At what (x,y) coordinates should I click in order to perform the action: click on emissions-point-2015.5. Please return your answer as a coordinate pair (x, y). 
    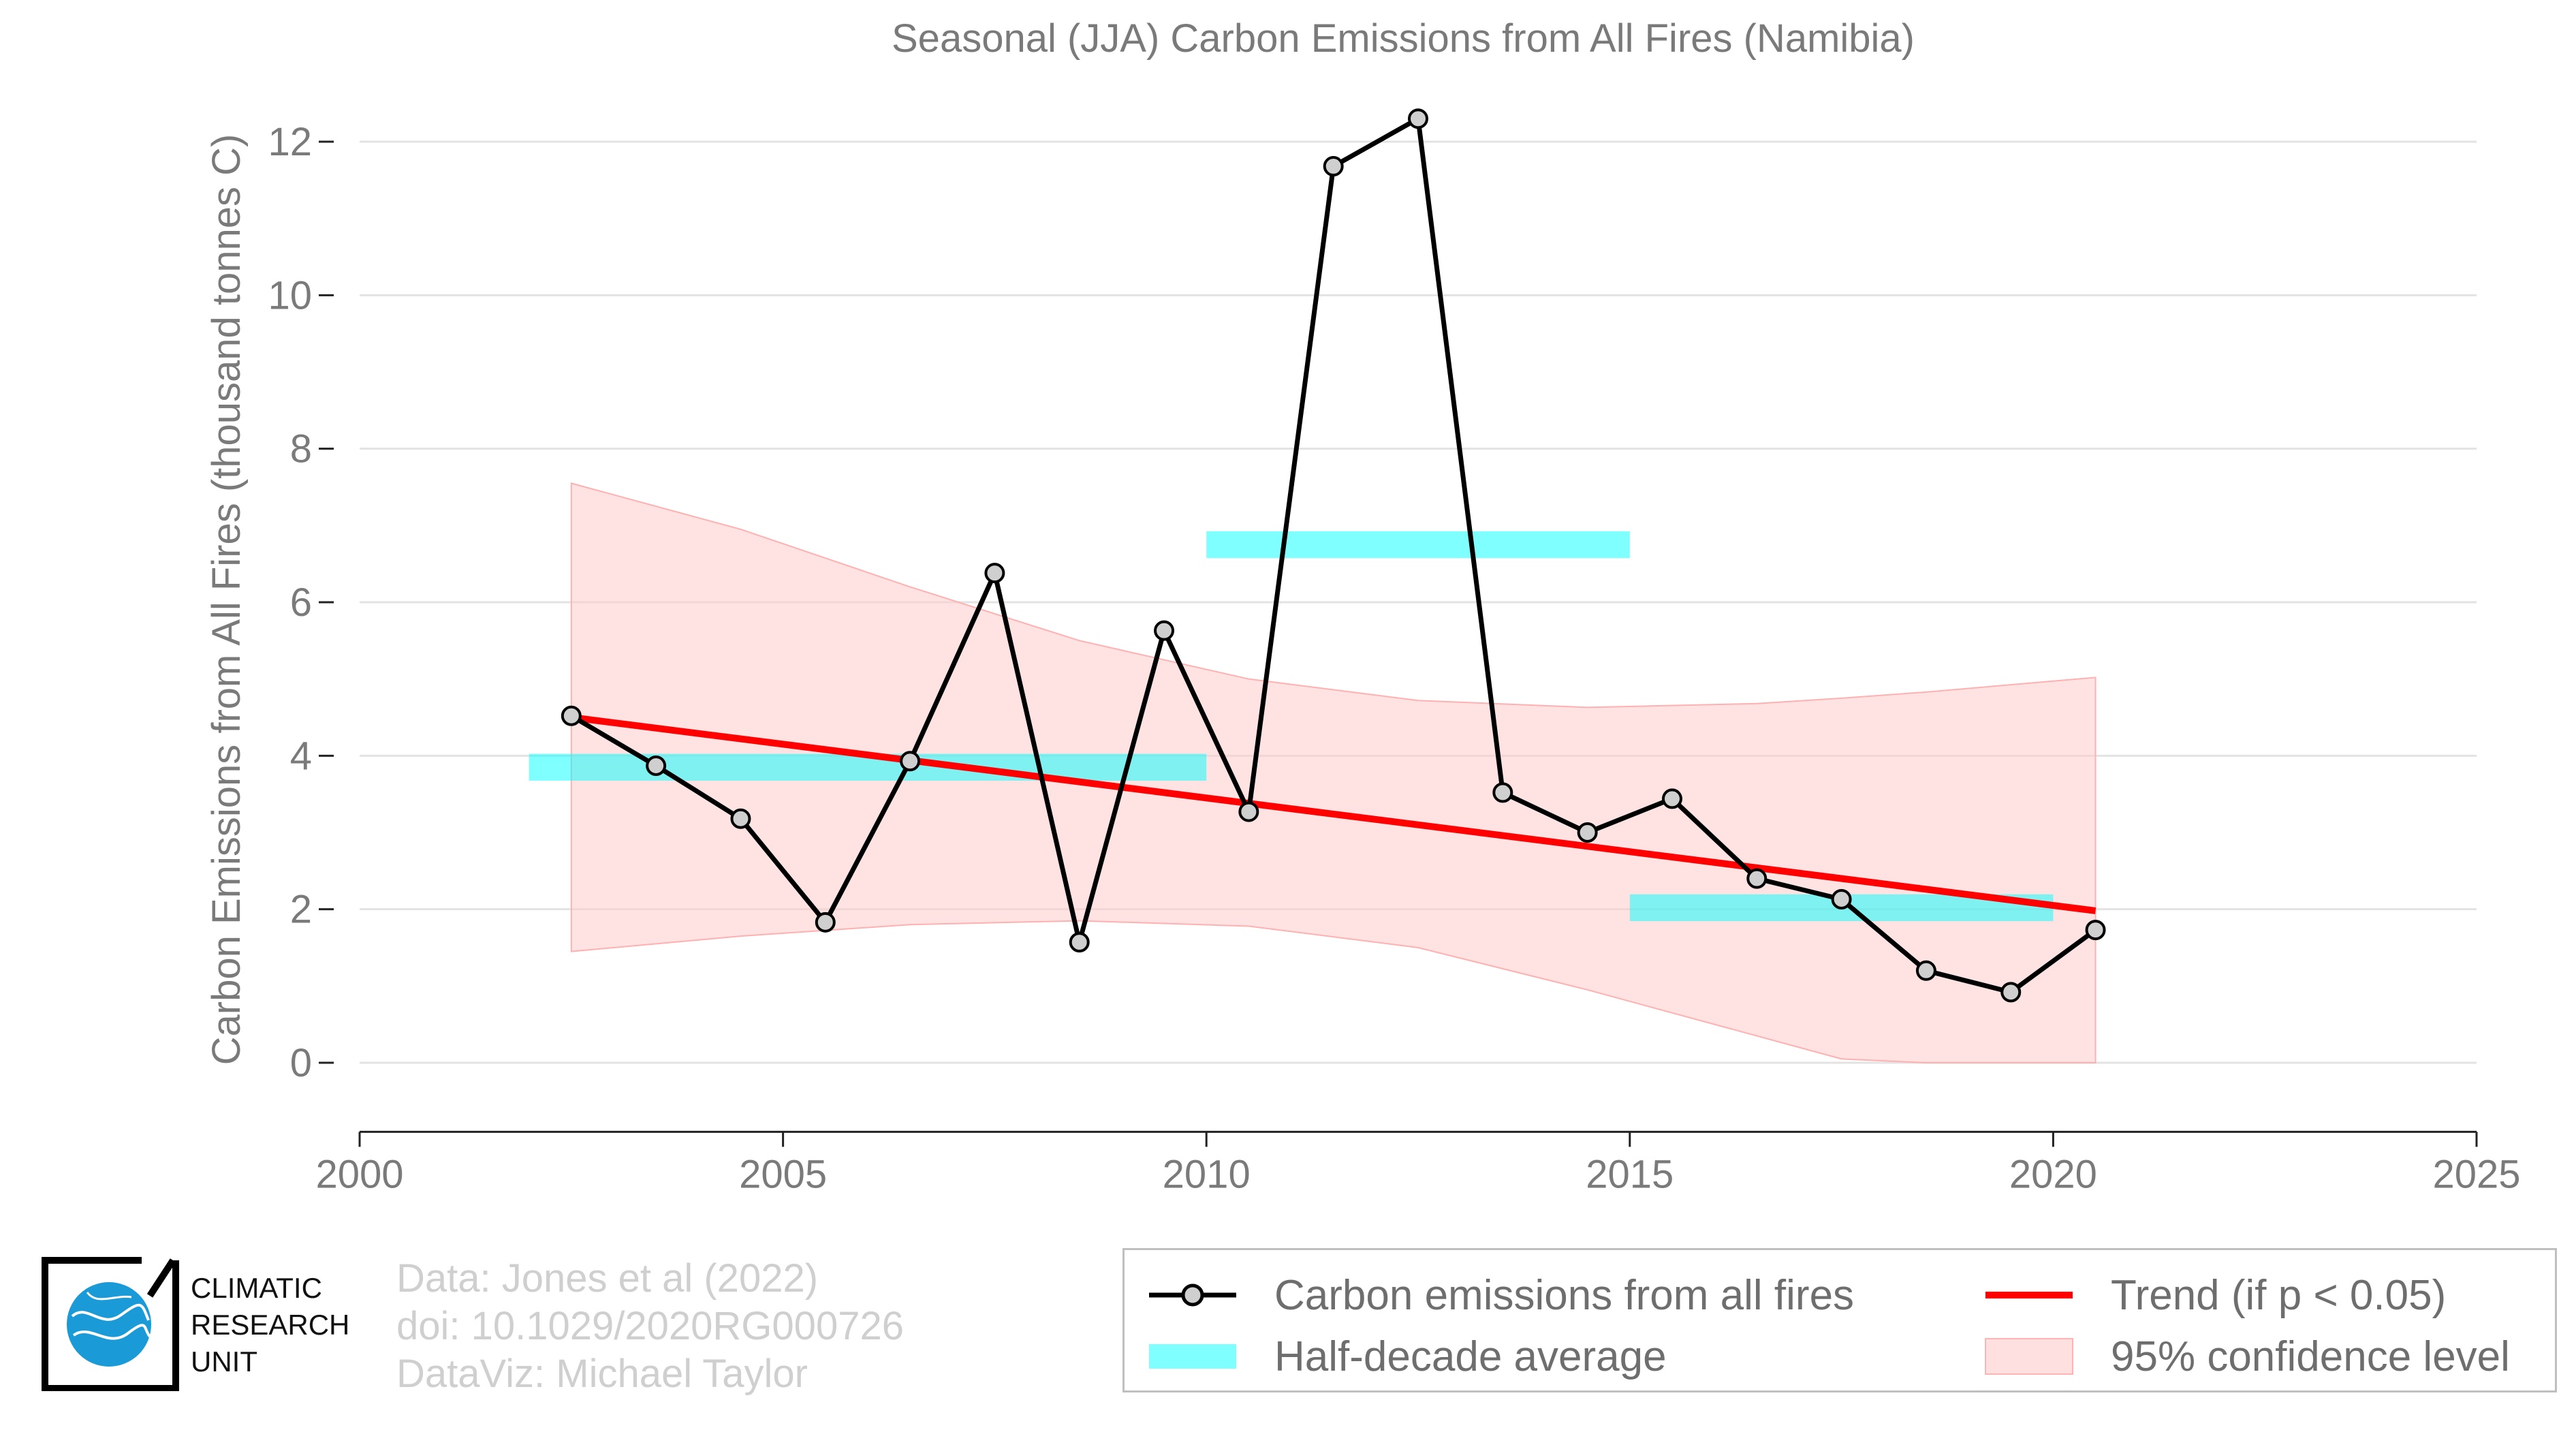
    Looking at the image, I should click on (1671, 798).